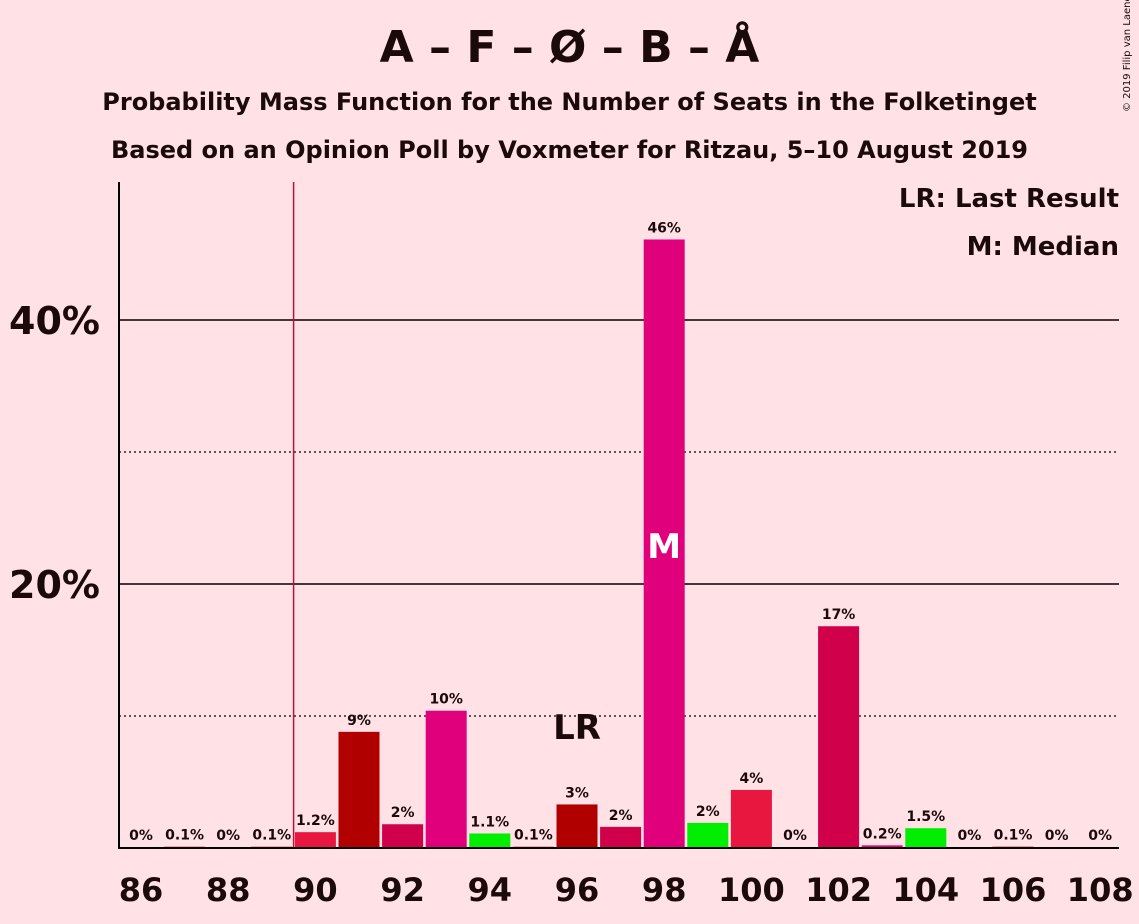 This screenshot has height=924, width=1139. Describe the element at coordinates (315, 821) in the screenshot. I see `bar-data-label: 1.2%` at that location.